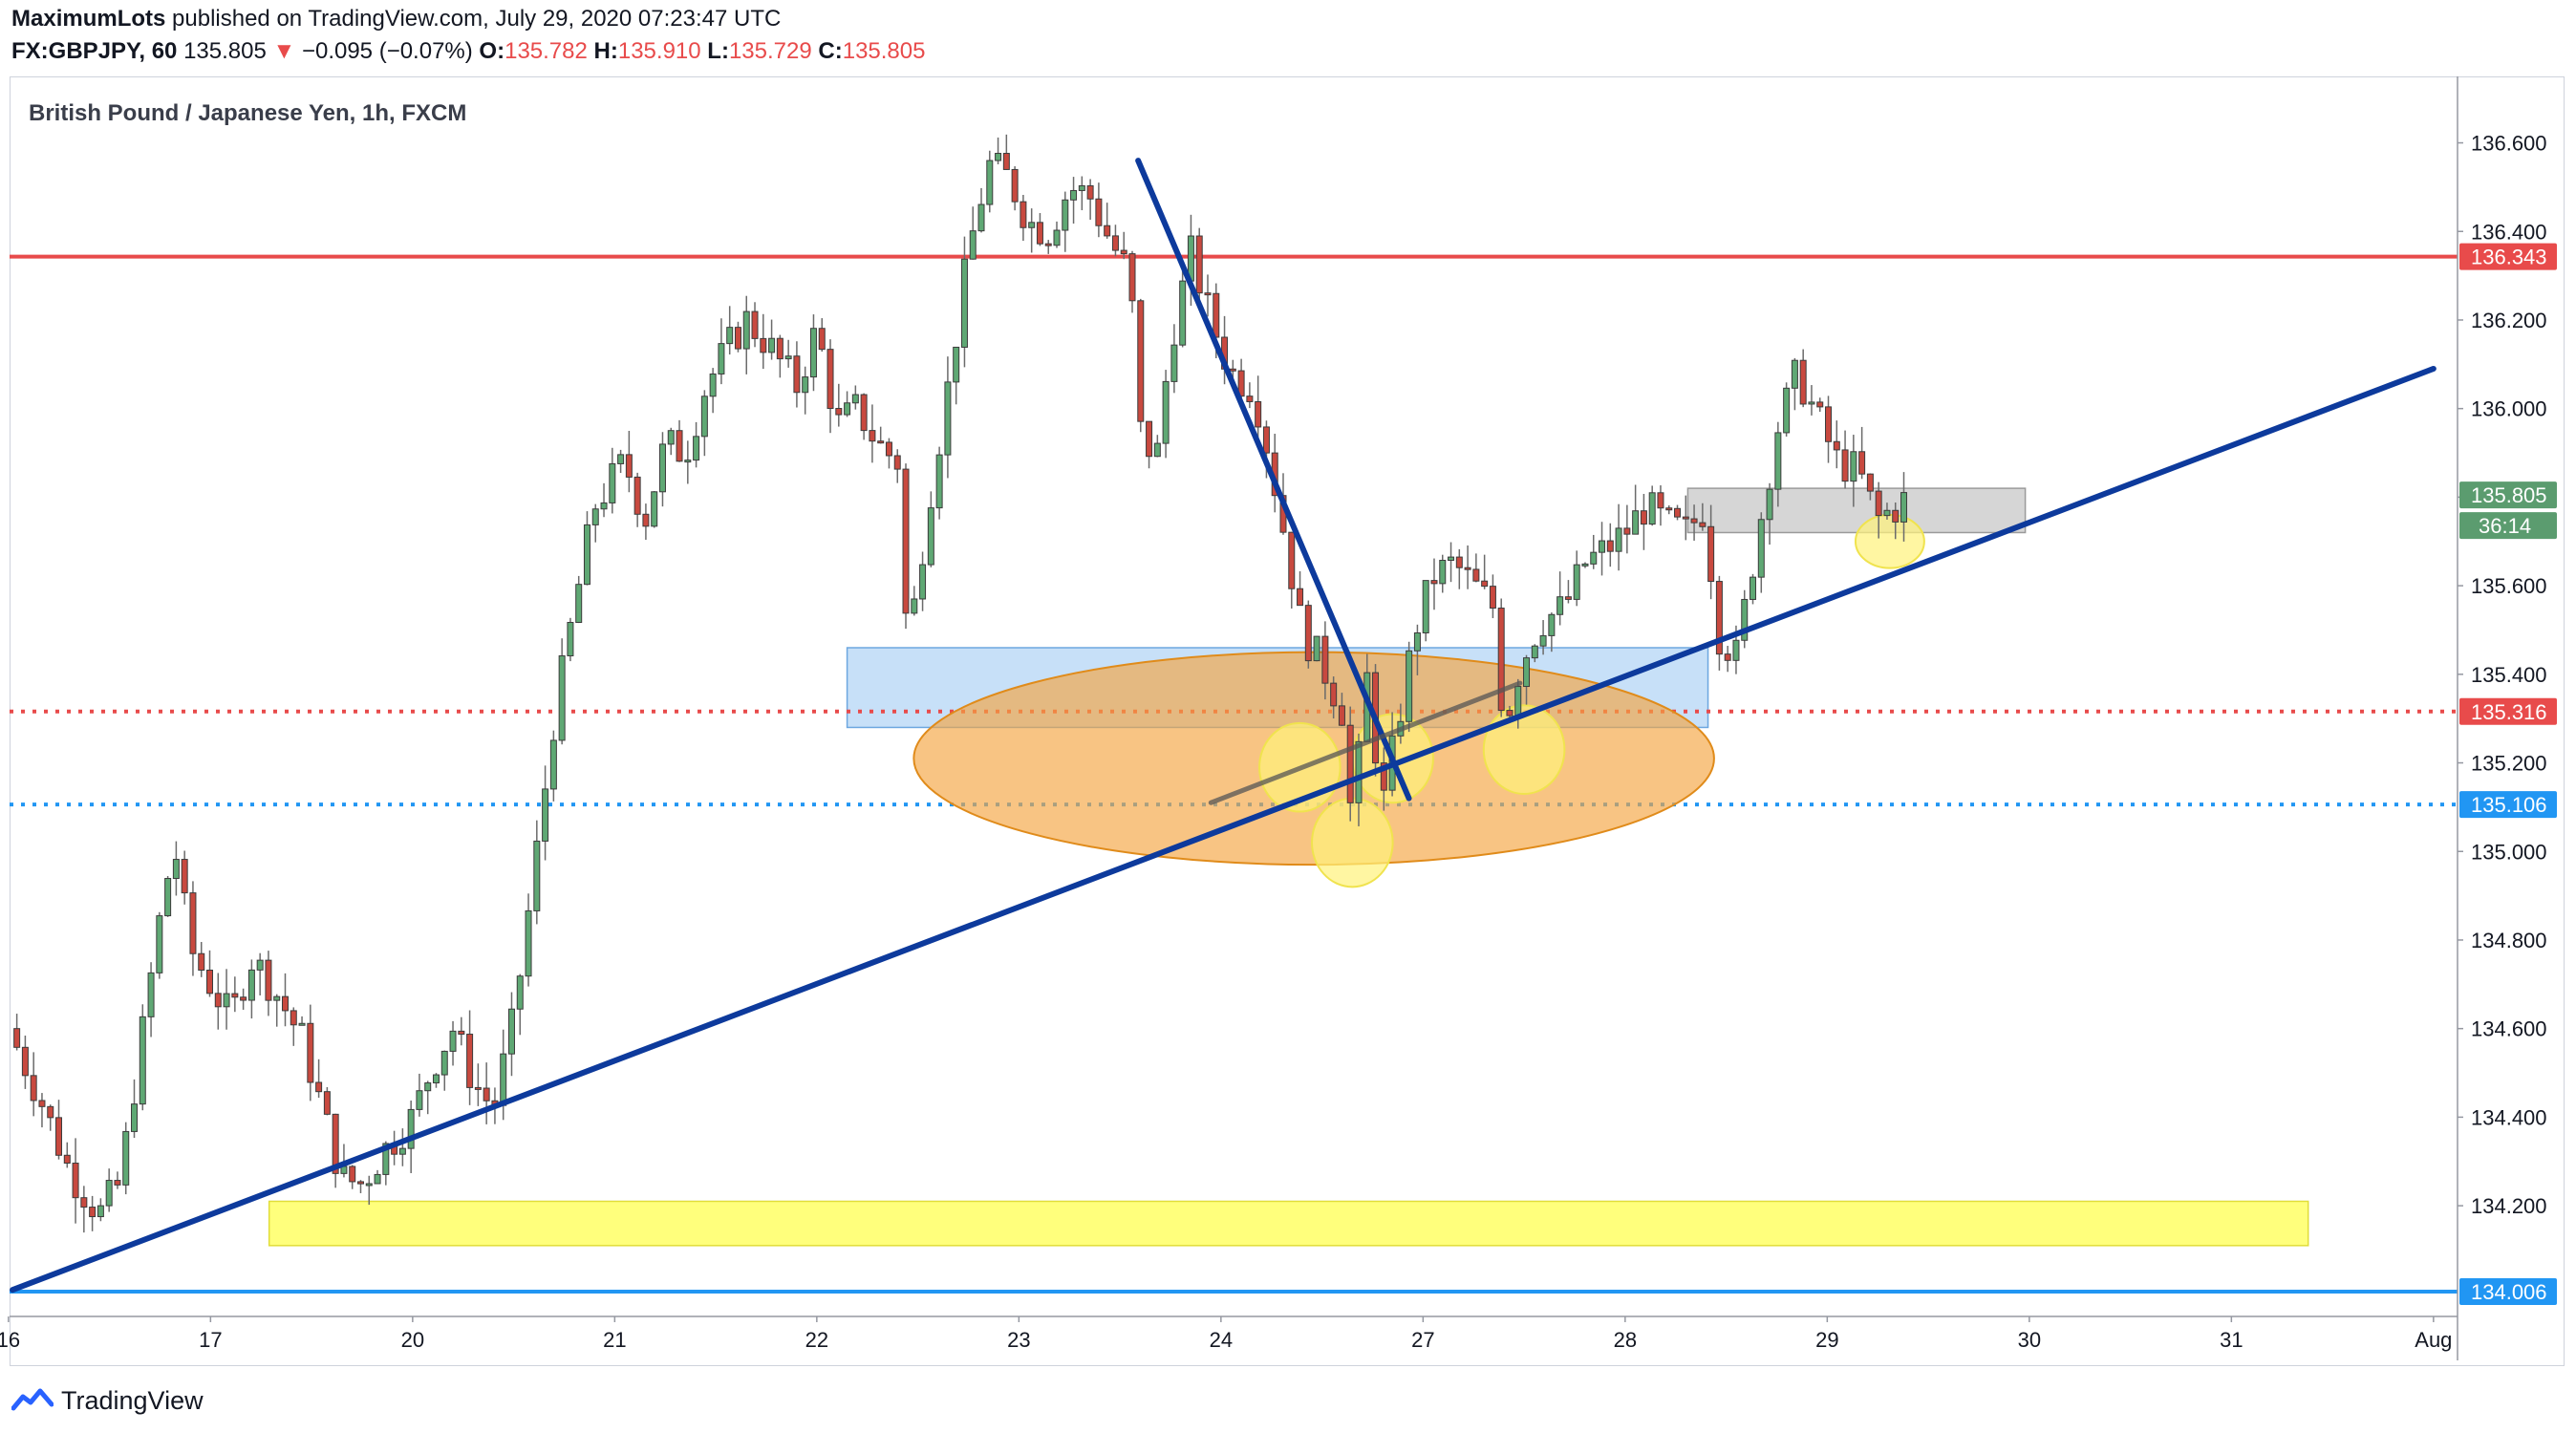 This screenshot has width=2576, height=1433. I want to click on price-tick-label: 135.200, so click(2509, 764).